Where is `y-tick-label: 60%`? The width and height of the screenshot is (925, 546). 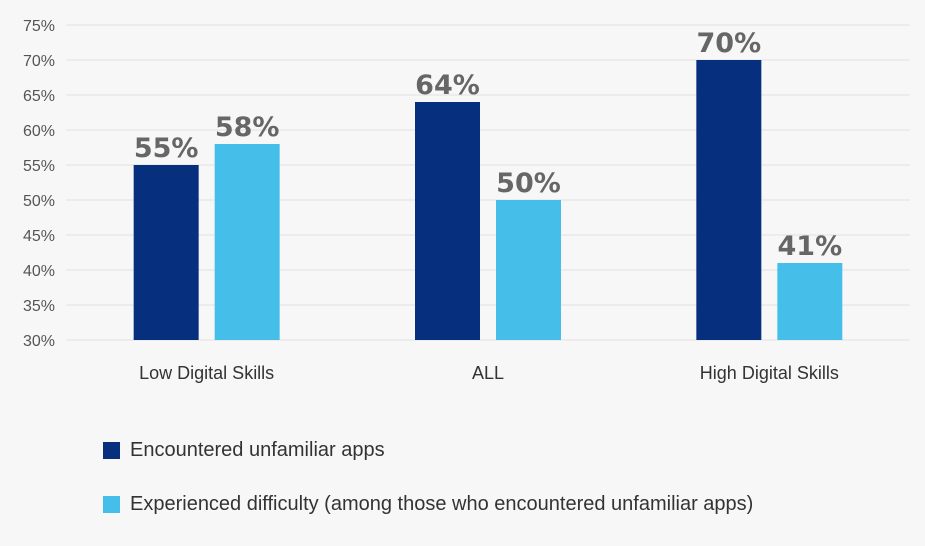
y-tick-label: 60% is located at coordinates (39, 131).